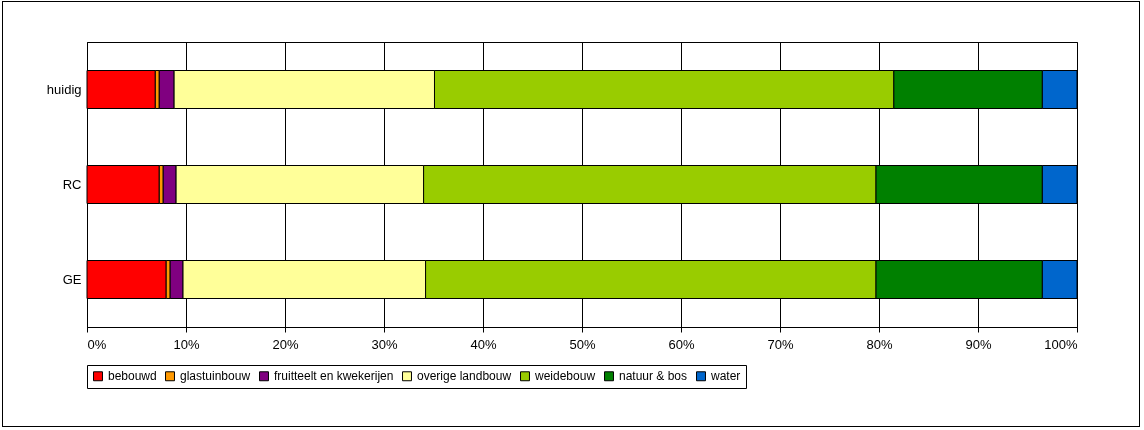  What do you see at coordinates (780, 344) in the screenshot?
I see `x-tick-label: 70%` at bounding box center [780, 344].